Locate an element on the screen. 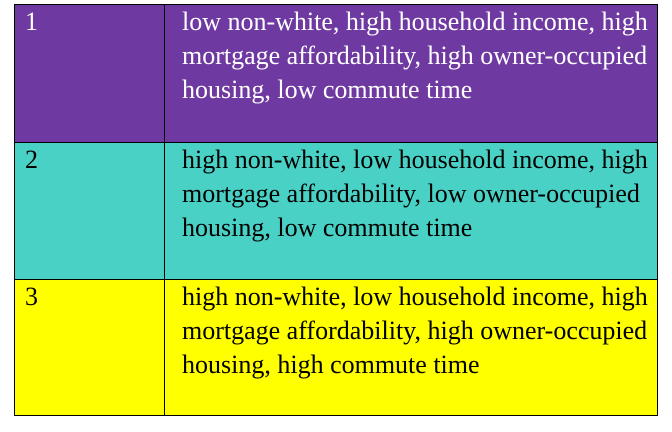 Image resolution: width=672 pixels, height=432 pixels. cluster-id-cell: 1 is located at coordinates (89, 73).